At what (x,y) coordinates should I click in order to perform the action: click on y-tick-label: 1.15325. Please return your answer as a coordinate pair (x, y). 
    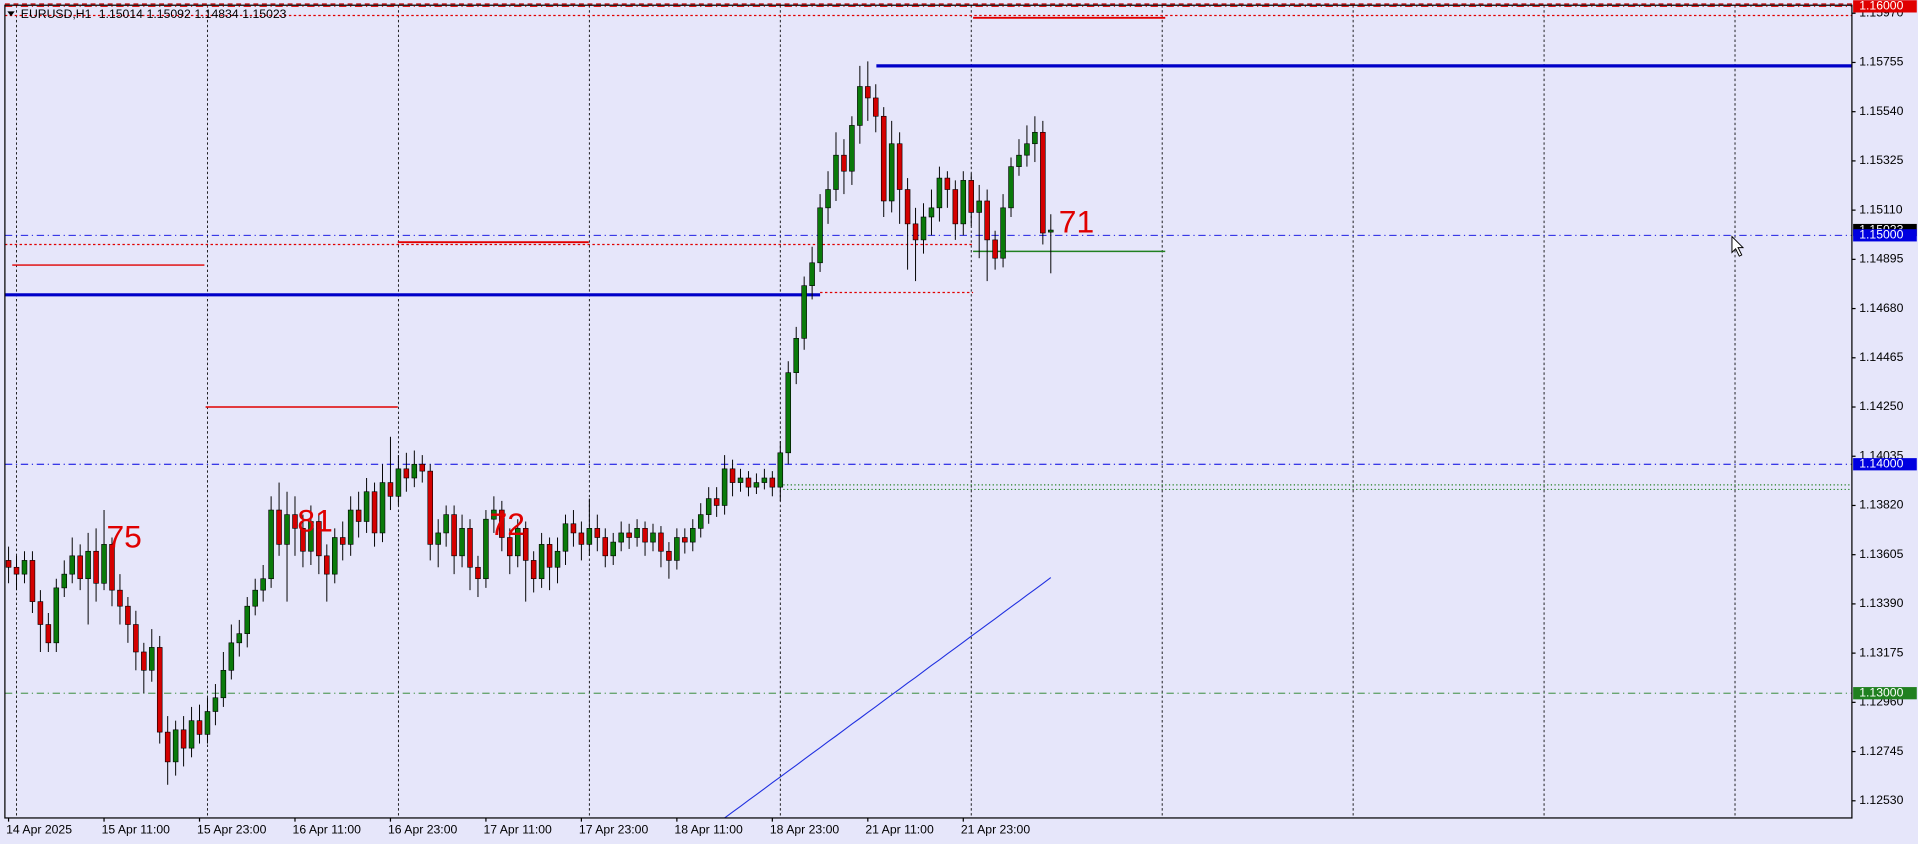
    Looking at the image, I should click on (1881, 160).